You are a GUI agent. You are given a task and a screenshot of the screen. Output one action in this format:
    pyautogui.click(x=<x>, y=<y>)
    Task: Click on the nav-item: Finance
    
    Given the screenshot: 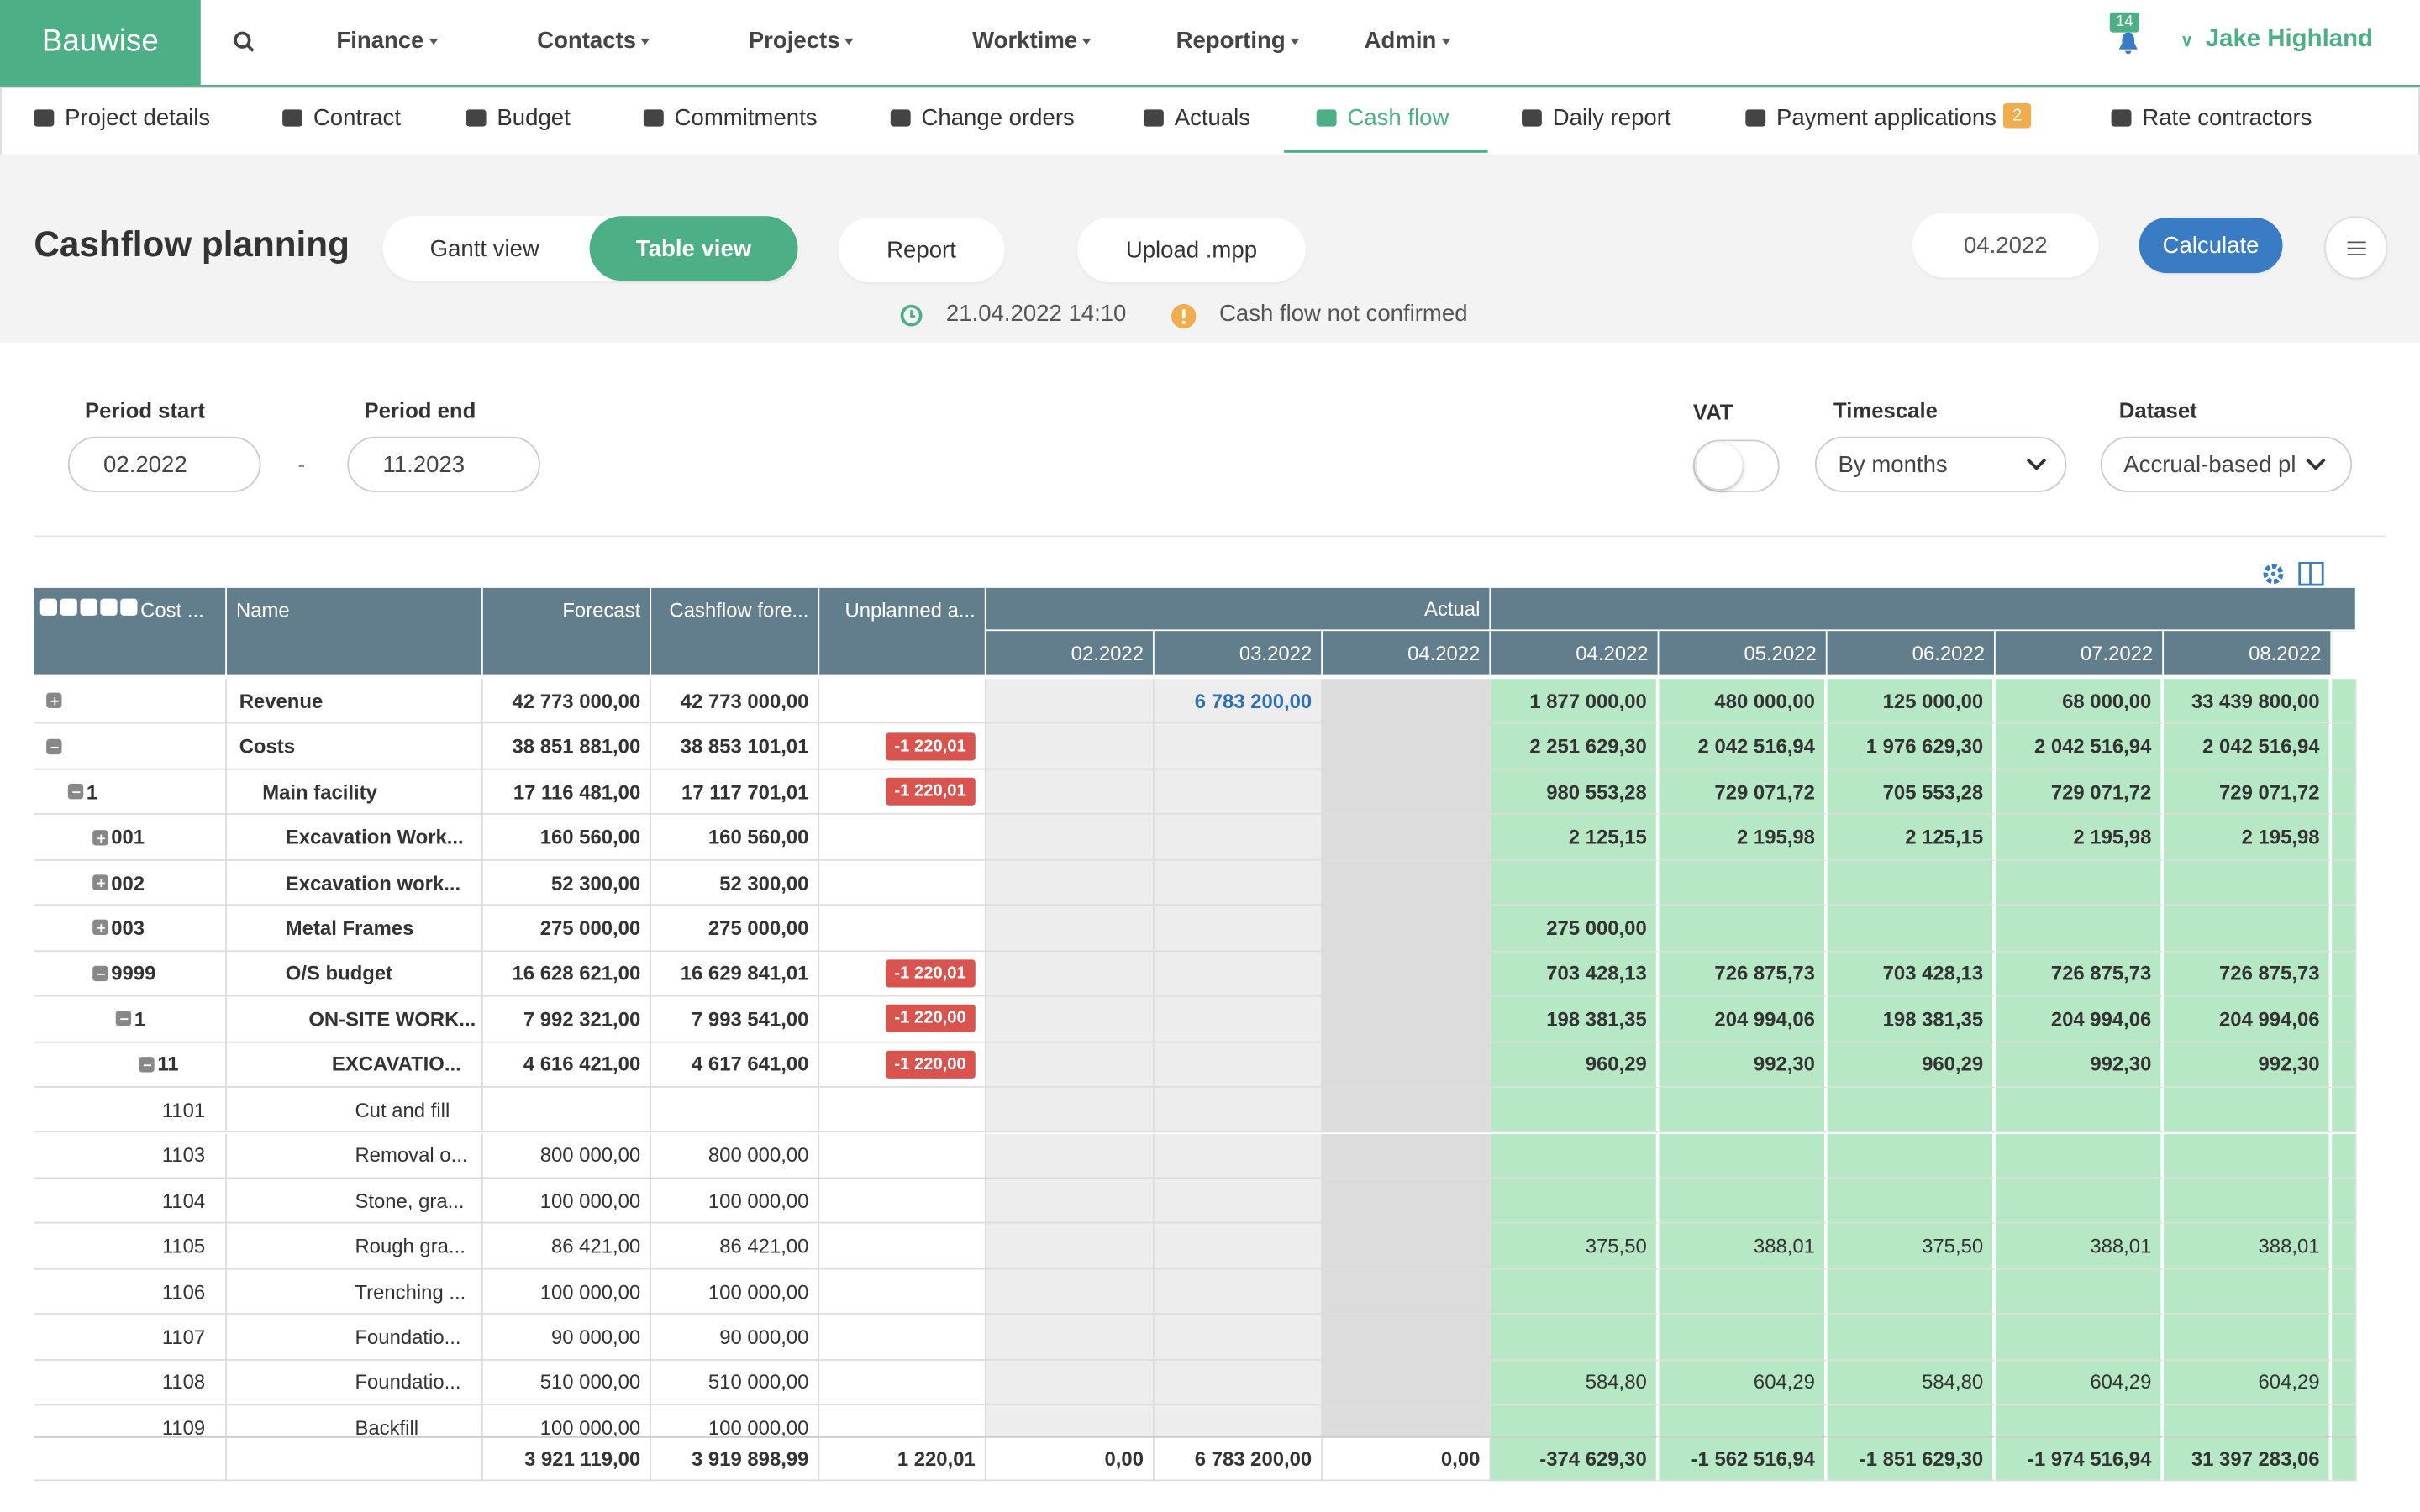 What is the action you would take?
    pyautogui.click(x=387, y=41)
    